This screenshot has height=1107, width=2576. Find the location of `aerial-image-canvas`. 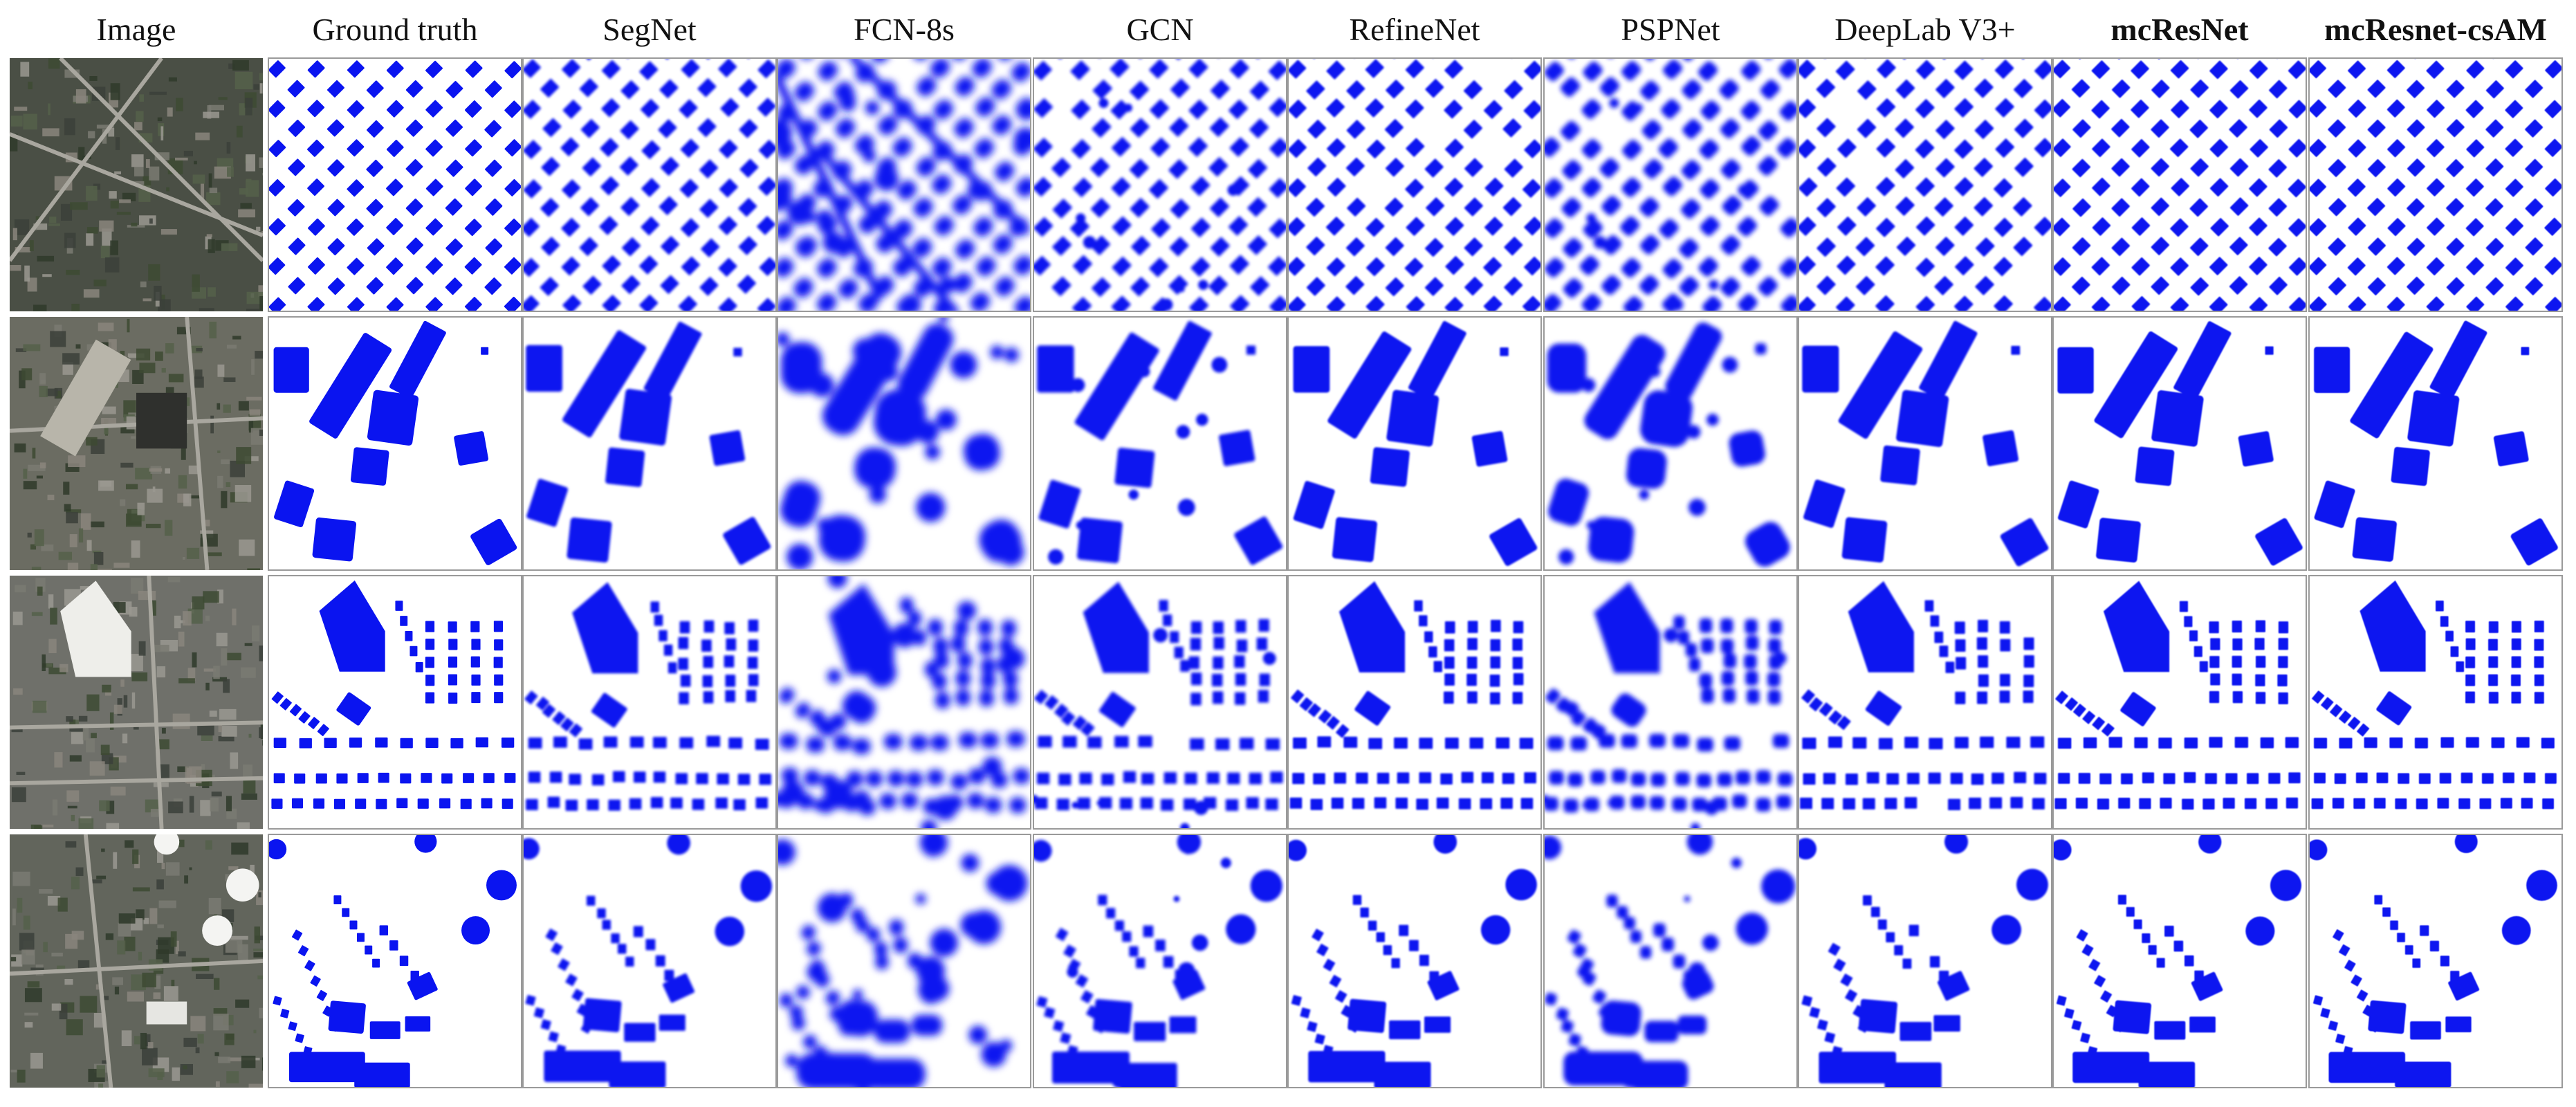

aerial-image-canvas is located at coordinates (136, 444).